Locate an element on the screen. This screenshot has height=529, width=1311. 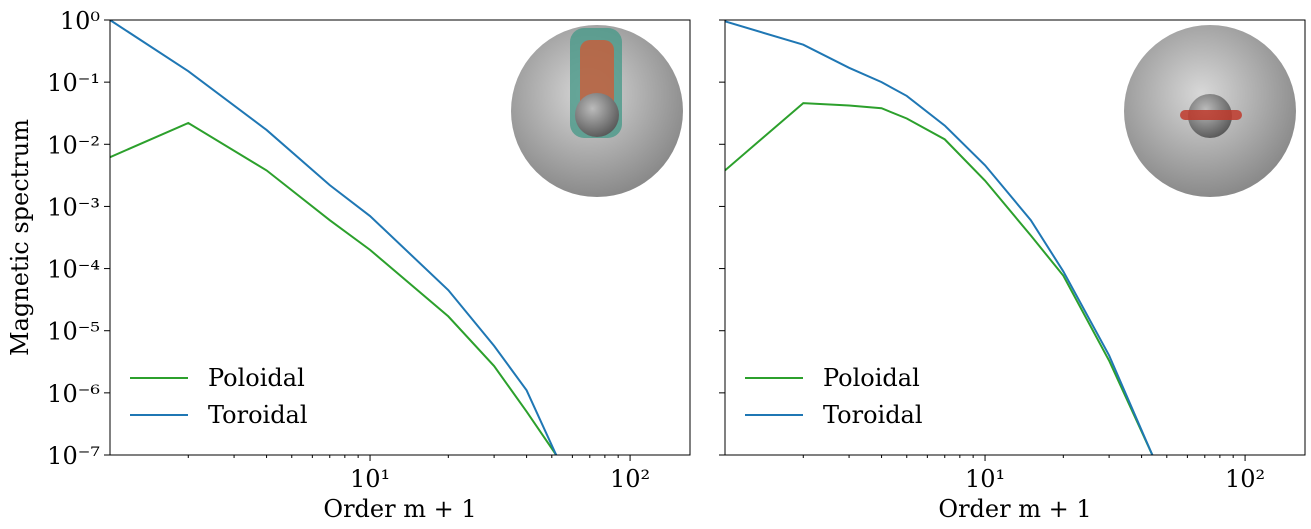
y-tick-label: 10⁻⁷ is located at coordinates (73, 456).